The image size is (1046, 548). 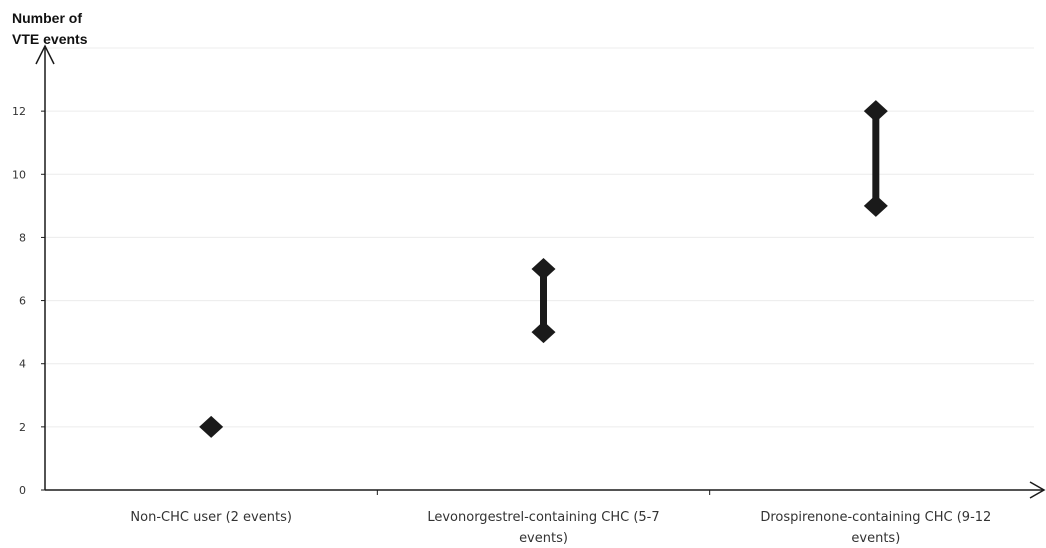 What do you see at coordinates (543, 517) in the screenshot?
I see `x-category-label: Levonorgestrel-containing CHC (5-7` at bounding box center [543, 517].